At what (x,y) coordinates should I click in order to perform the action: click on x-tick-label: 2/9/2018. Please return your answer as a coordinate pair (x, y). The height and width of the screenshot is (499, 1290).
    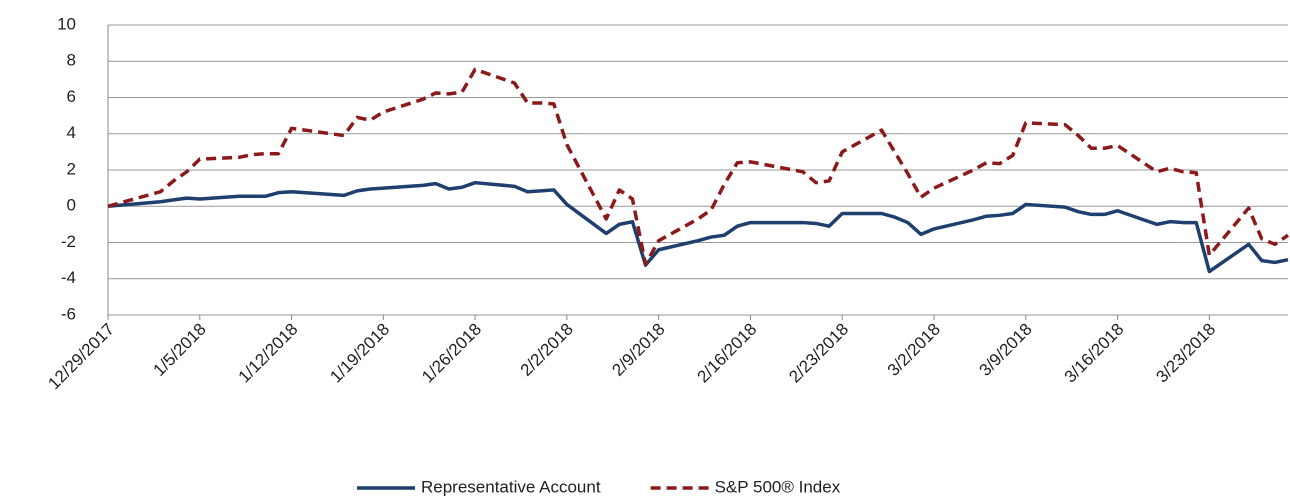
    Looking at the image, I should click on (638, 350).